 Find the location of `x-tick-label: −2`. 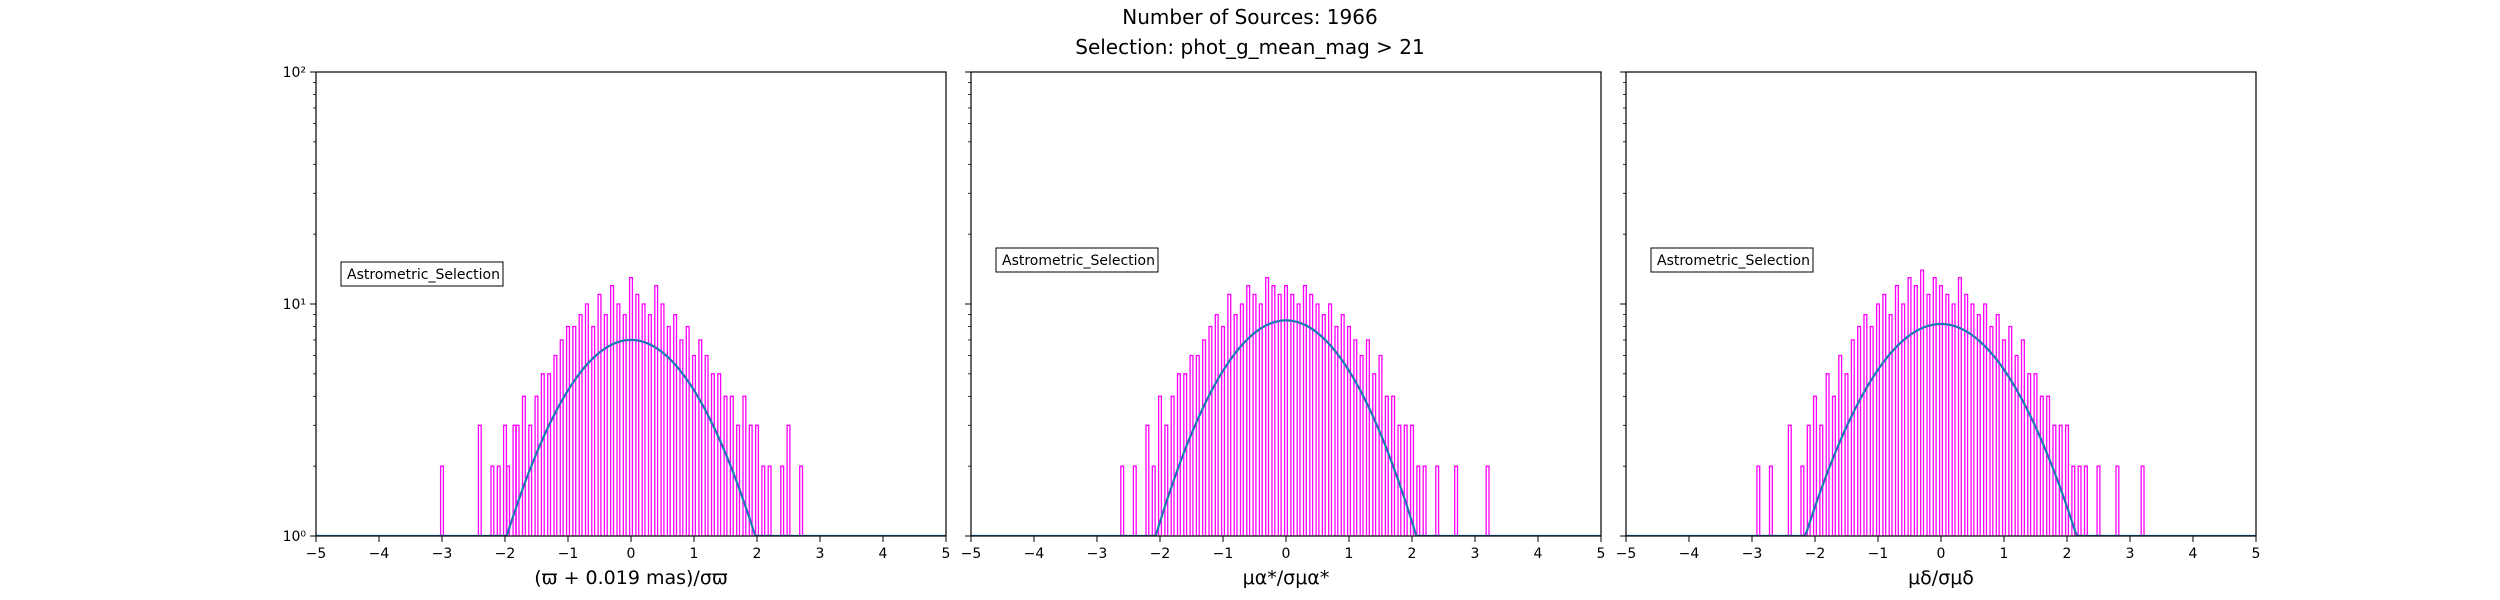

x-tick-label: −2 is located at coordinates (1815, 554).